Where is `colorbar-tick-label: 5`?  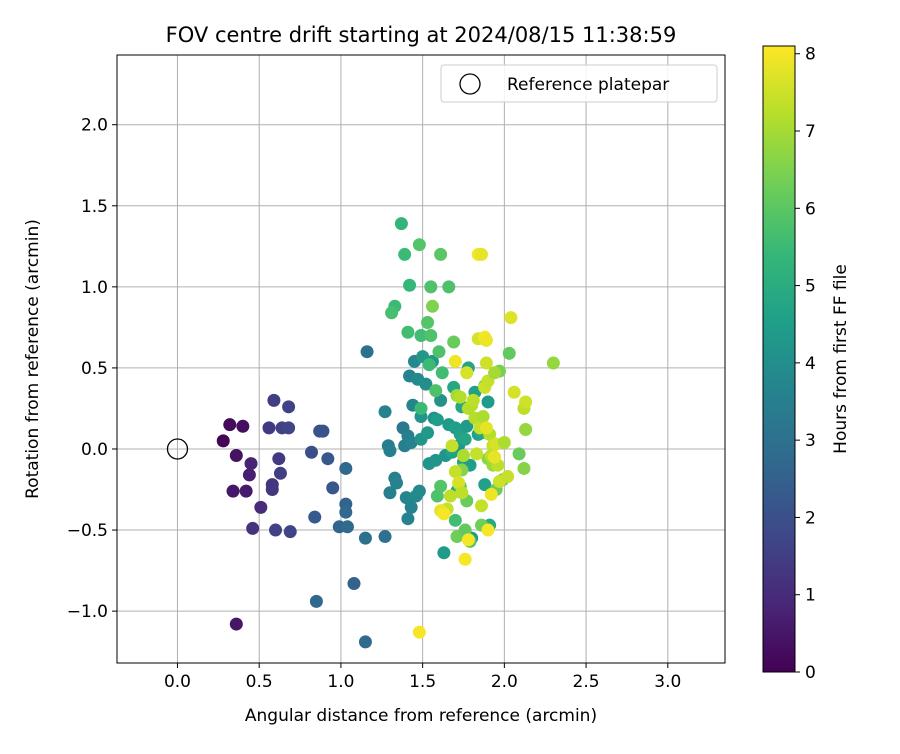 colorbar-tick-label: 5 is located at coordinates (810, 287).